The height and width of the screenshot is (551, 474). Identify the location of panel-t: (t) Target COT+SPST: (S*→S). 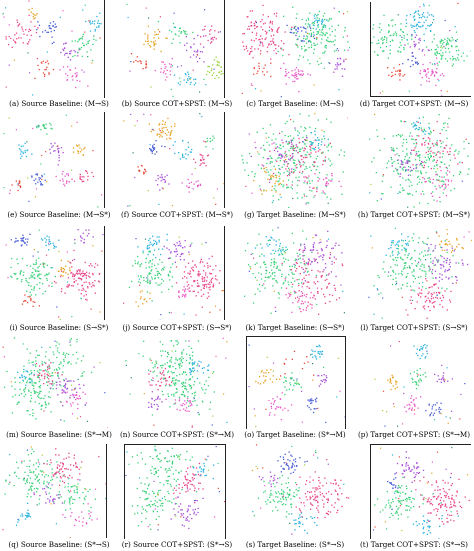
(414, 496).